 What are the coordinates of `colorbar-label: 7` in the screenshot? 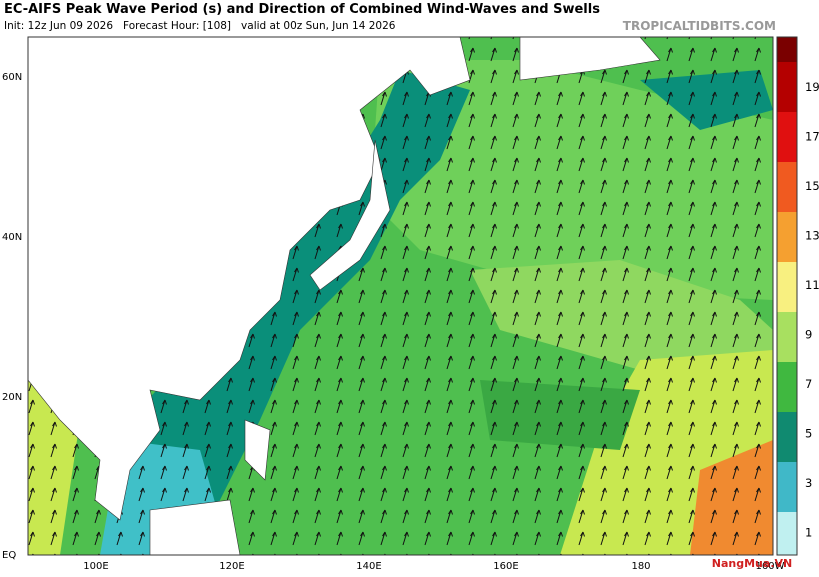 It's located at (808, 384).